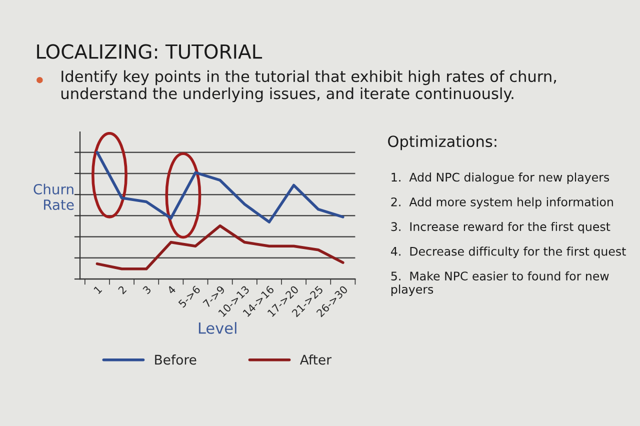  What do you see at coordinates (316, 359) in the screenshot?
I see `legend-label: After` at bounding box center [316, 359].